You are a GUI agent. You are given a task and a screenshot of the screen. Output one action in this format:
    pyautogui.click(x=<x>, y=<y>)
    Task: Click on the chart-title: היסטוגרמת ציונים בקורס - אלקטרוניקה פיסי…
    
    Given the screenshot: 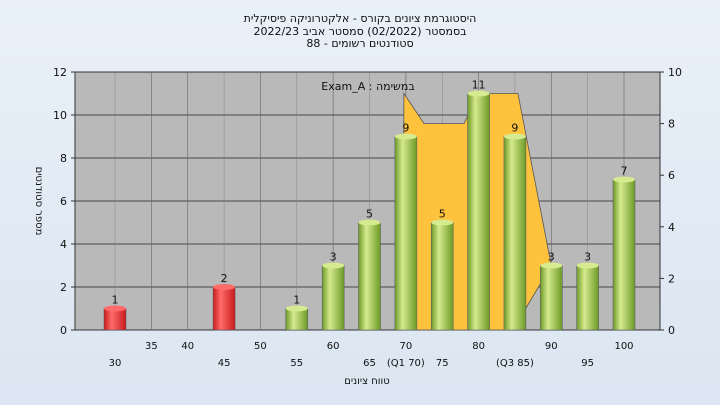 What is the action you would take?
    pyautogui.click(x=360, y=31)
    